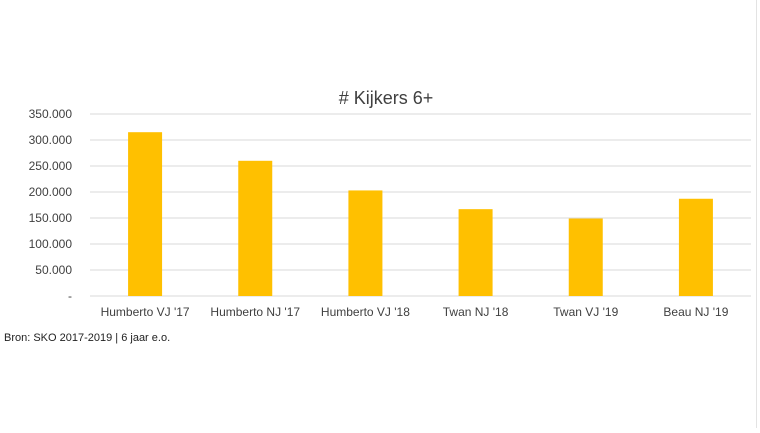 Image resolution: width=760 pixels, height=433 pixels. I want to click on y-tick-label: 250.000, so click(51, 166).